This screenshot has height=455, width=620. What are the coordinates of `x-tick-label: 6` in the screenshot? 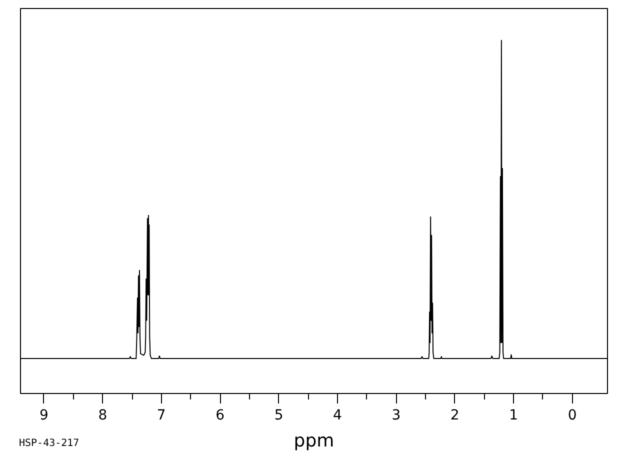 It's located at (220, 416).